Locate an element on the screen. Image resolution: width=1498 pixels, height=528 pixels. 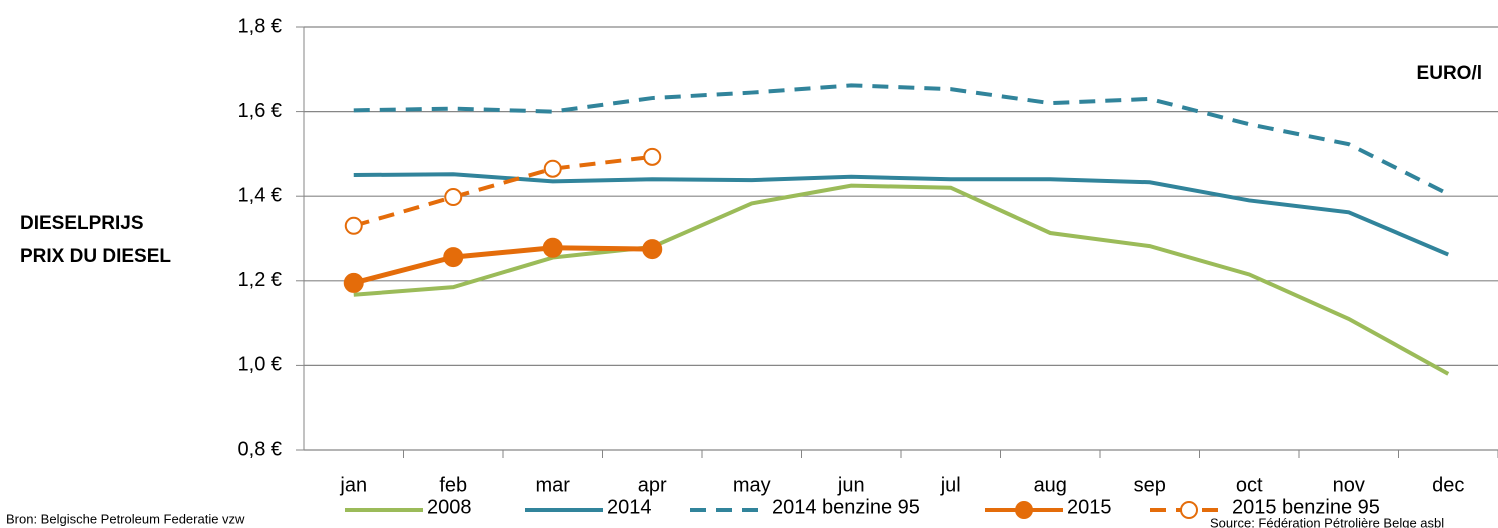
source-right: Source: Fédération Pétrolière Belge asbl is located at coordinates (1327, 521).